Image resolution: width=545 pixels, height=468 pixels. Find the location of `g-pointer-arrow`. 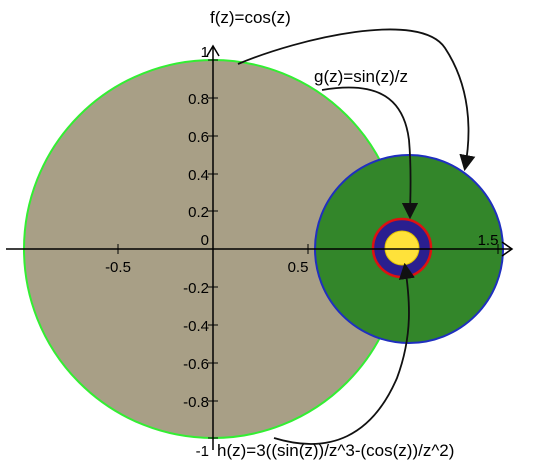

g-pointer-arrow is located at coordinates (370, 153).